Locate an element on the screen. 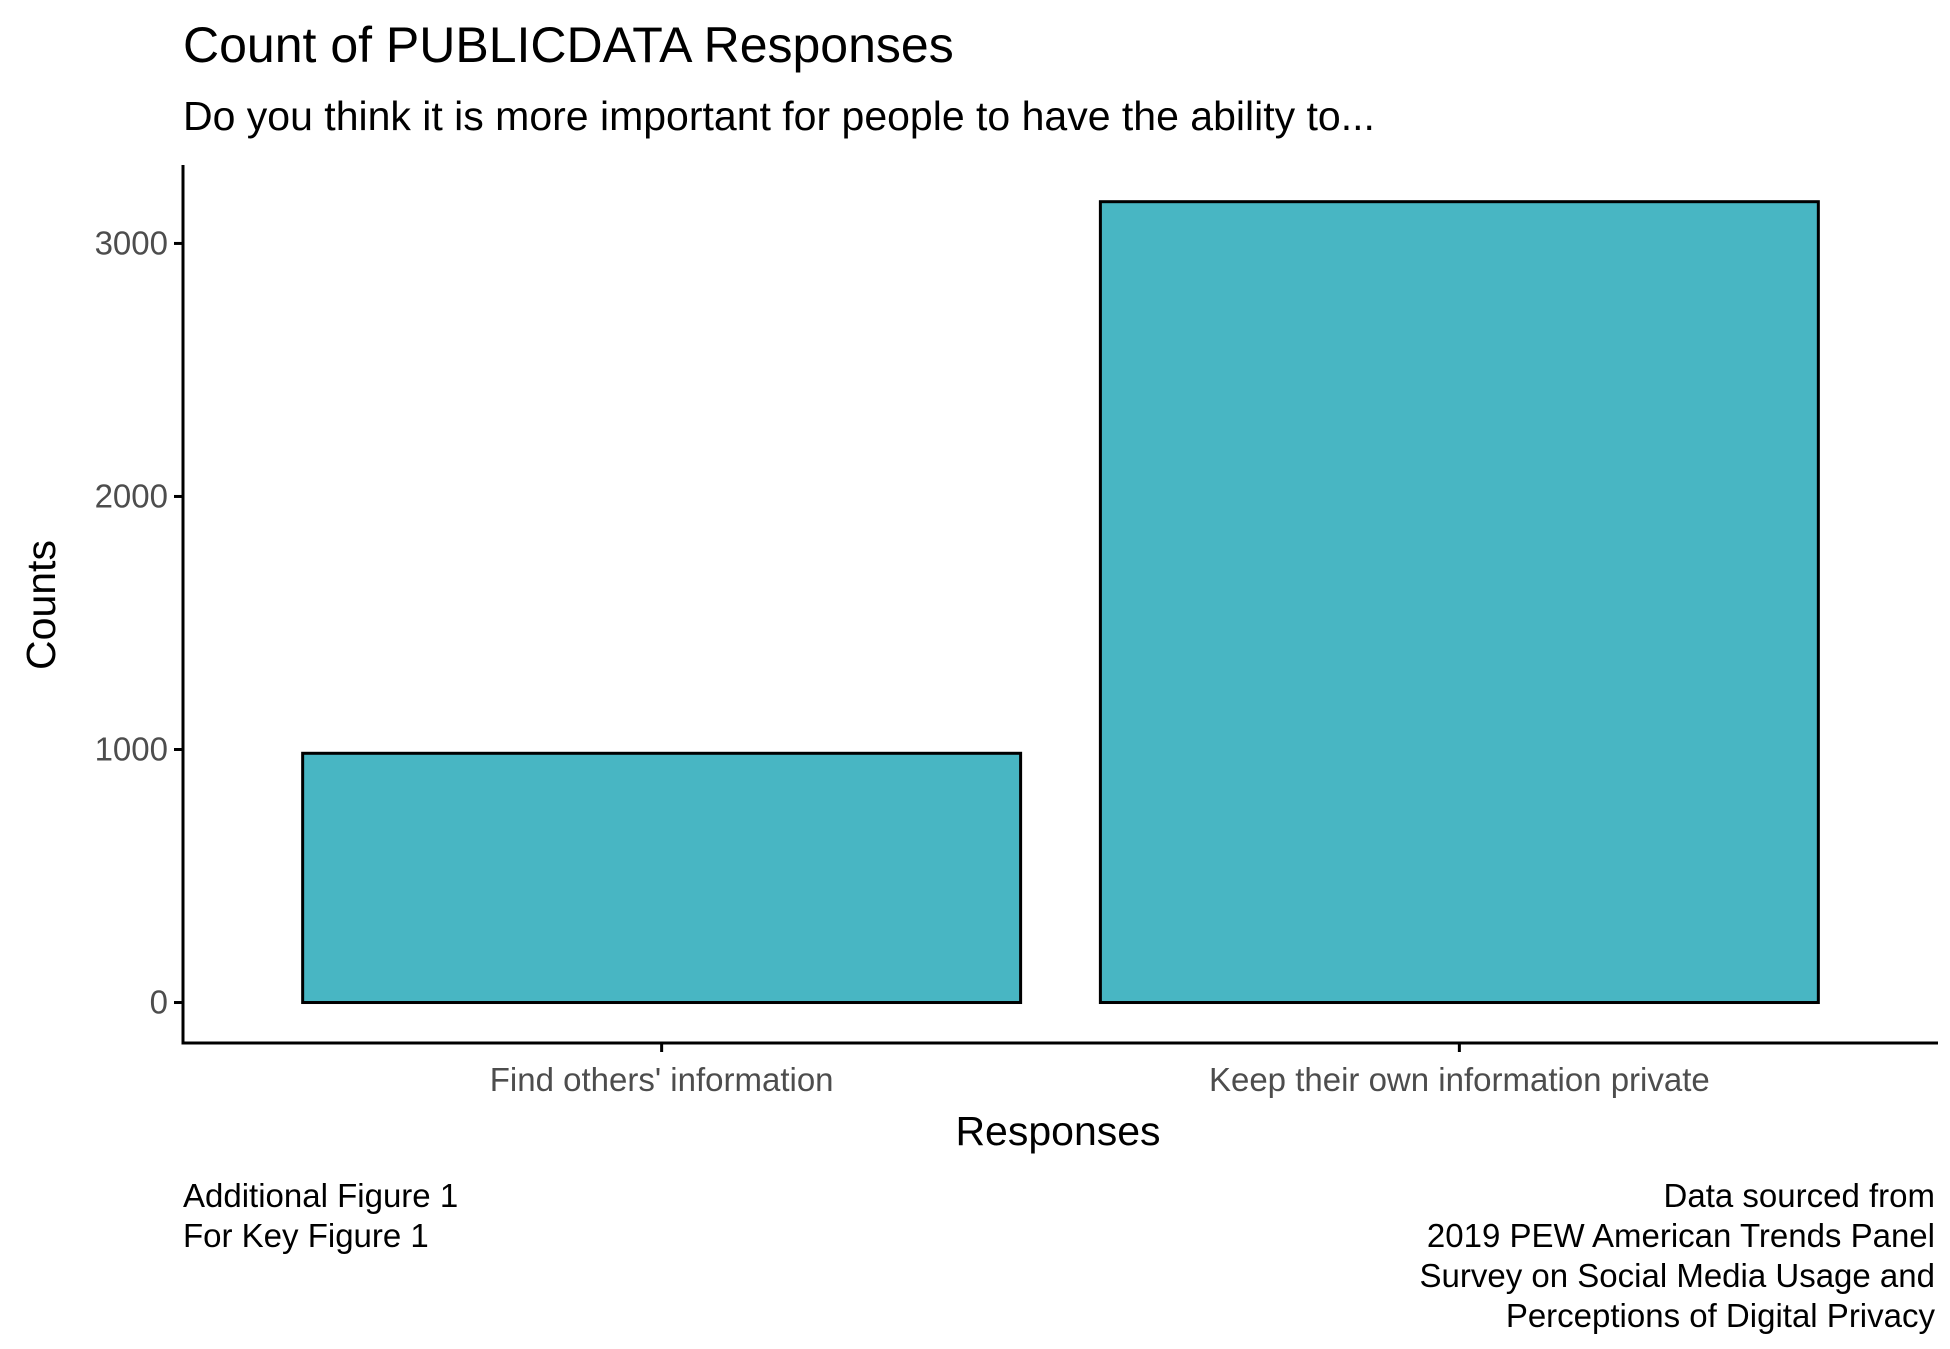 The height and width of the screenshot is (1349, 1950). y-tick-label: 2000 is located at coordinates (131, 495).